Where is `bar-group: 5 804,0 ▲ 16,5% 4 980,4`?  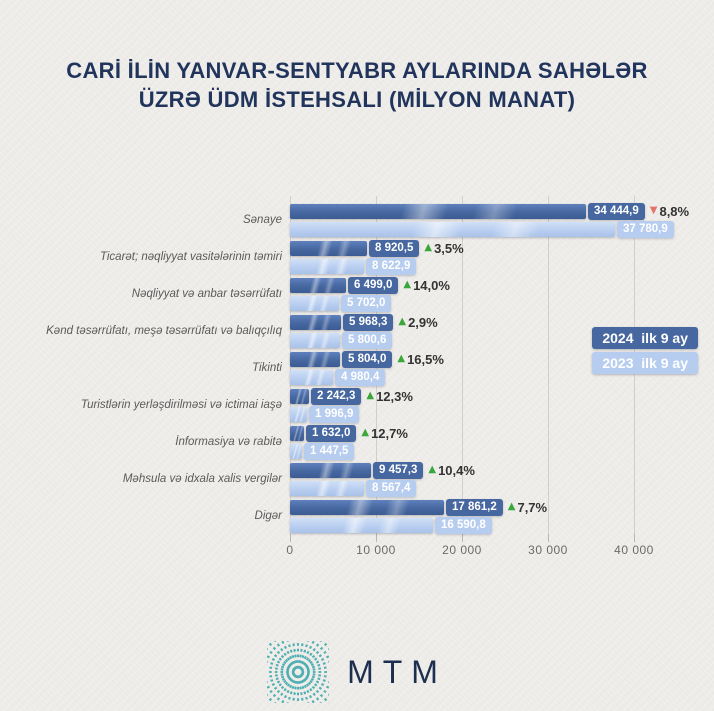 bar-group: 5 804,0 ▲ 16,5% 4 980,4 is located at coordinates (500, 368).